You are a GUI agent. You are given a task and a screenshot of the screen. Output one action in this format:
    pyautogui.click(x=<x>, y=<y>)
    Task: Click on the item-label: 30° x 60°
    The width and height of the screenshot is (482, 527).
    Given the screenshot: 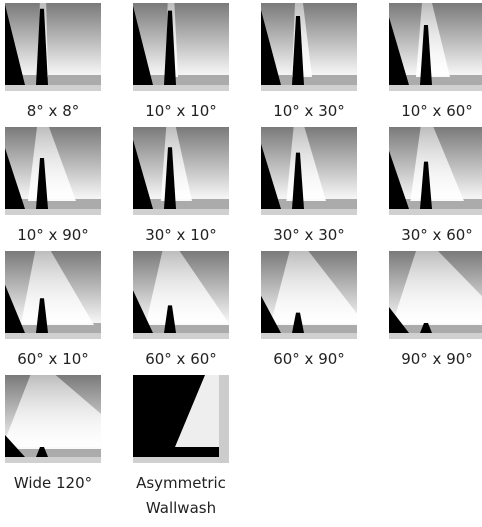 What is the action you would take?
    pyautogui.click(x=437, y=235)
    